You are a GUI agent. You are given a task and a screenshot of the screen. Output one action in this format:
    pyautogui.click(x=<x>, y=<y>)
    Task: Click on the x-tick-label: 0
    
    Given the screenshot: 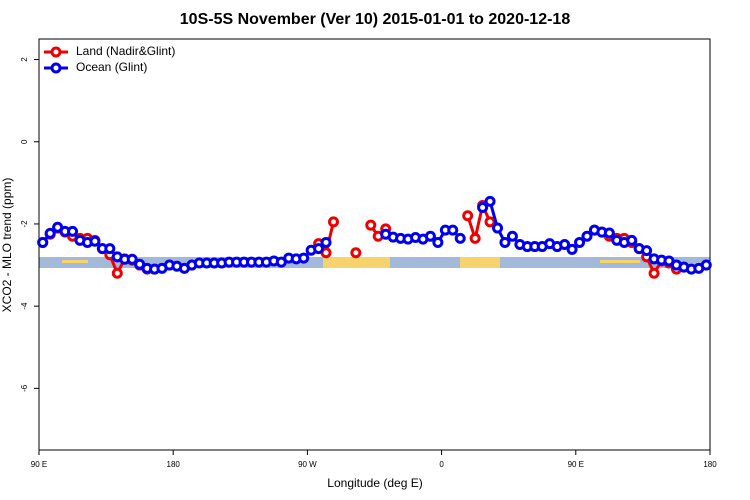 What is the action you would take?
    pyautogui.click(x=441, y=464)
    